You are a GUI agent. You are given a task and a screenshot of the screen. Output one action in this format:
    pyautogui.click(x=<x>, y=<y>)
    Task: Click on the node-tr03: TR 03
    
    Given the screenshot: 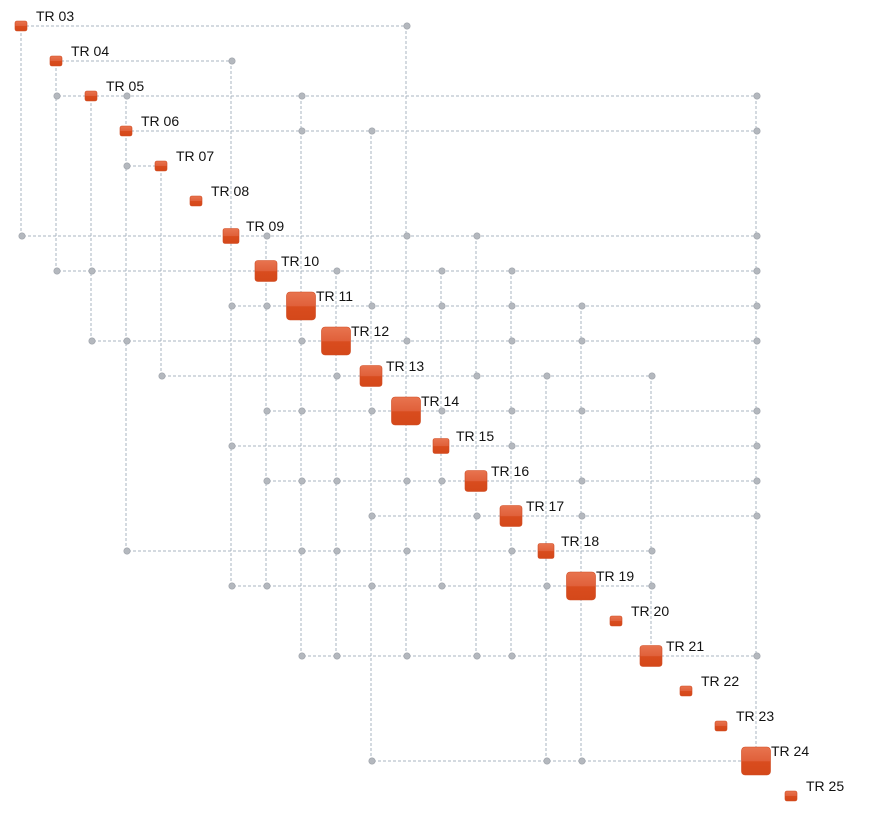 What is the action you would take?
    pyautogui.click(x=44, y=20)
    